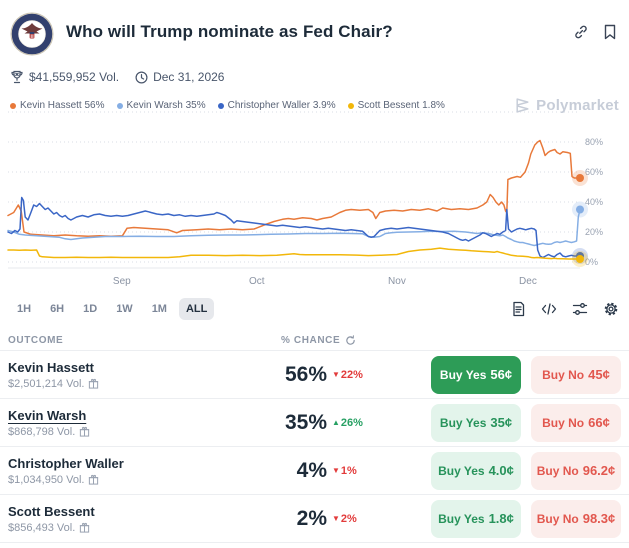 This screenshot has width=629, height=548. Describe the element at coordinates (305, 422) in the screenshot. I see `chance-value: 35%` at that location.